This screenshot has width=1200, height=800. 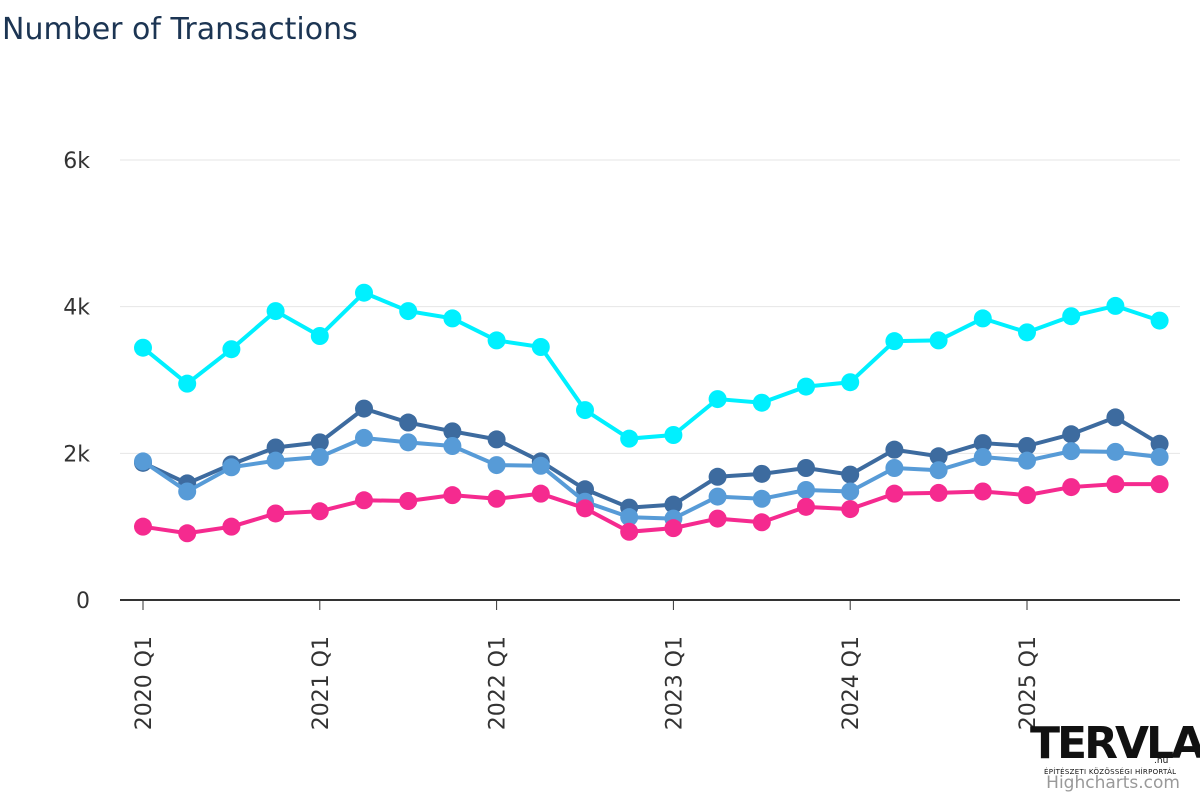 What do you see at coordinates (1113, 783) in the screenshot?
I see `highcharts-credit: Highcharts.com` at bounding box center [1113, 783].